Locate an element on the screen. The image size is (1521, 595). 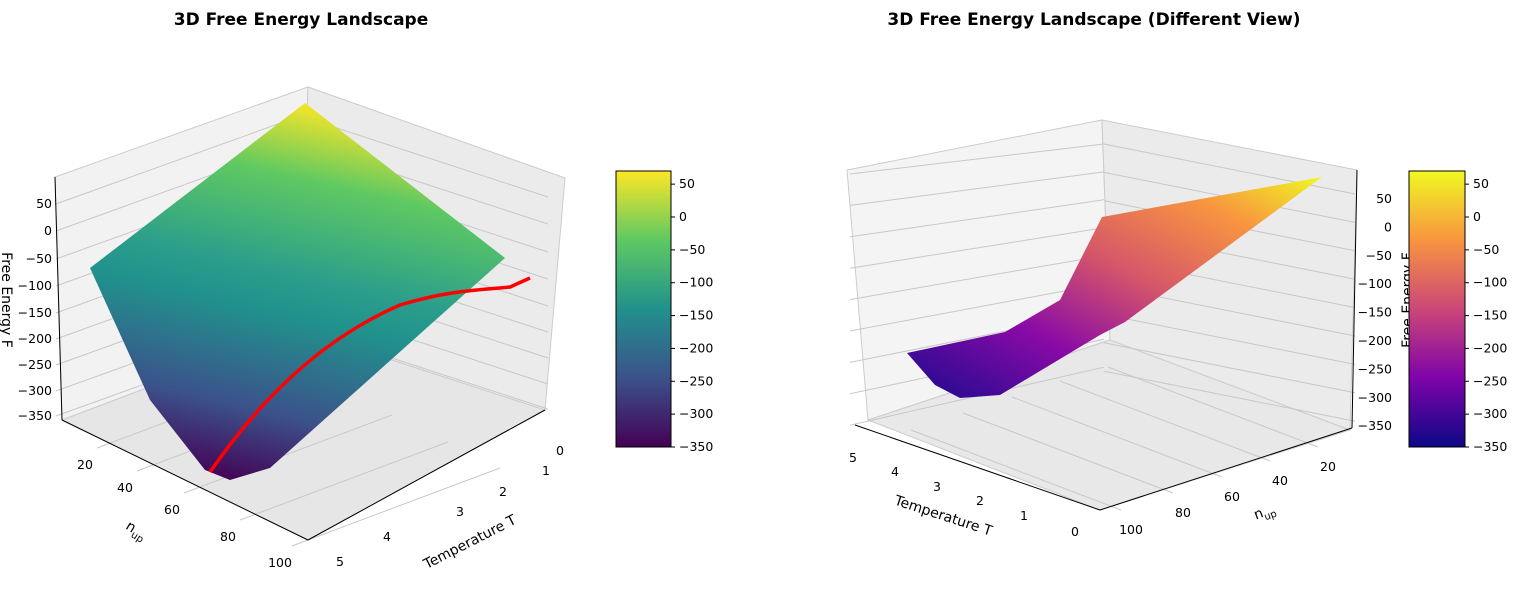
left-t-axis is located at coordinates (426, 475).